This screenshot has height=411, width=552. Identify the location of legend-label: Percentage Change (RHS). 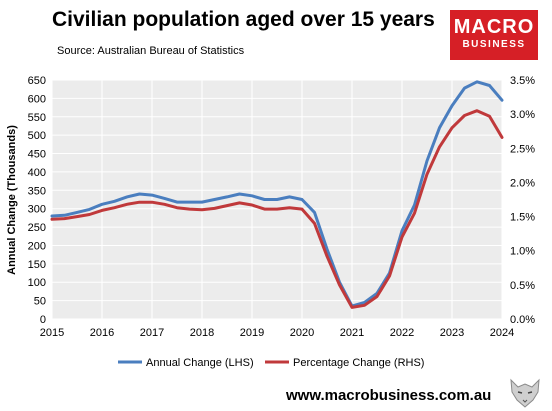
(358, 363).